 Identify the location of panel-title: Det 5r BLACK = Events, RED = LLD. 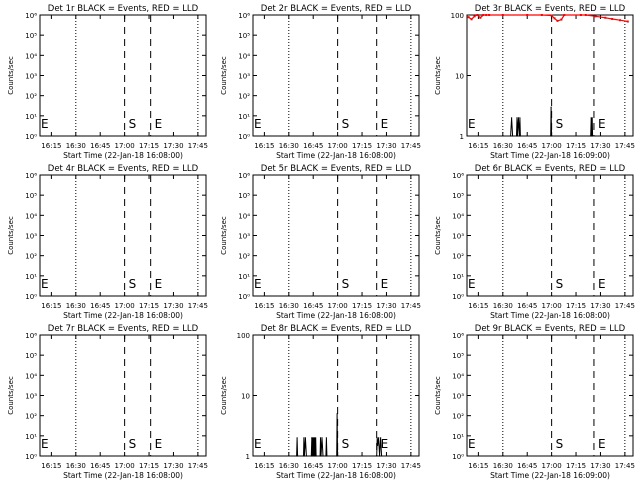
(336, 169).